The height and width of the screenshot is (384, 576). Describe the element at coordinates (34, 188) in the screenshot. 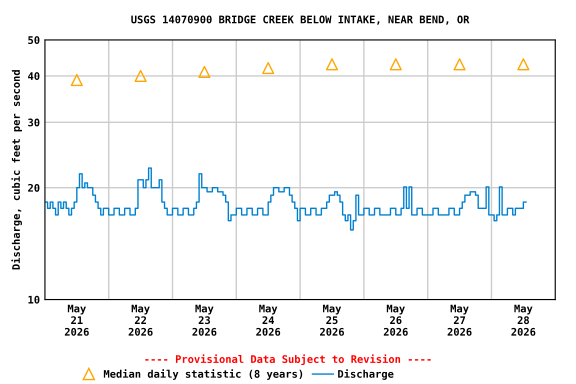

I see `y-tick-label: 20` at that location.